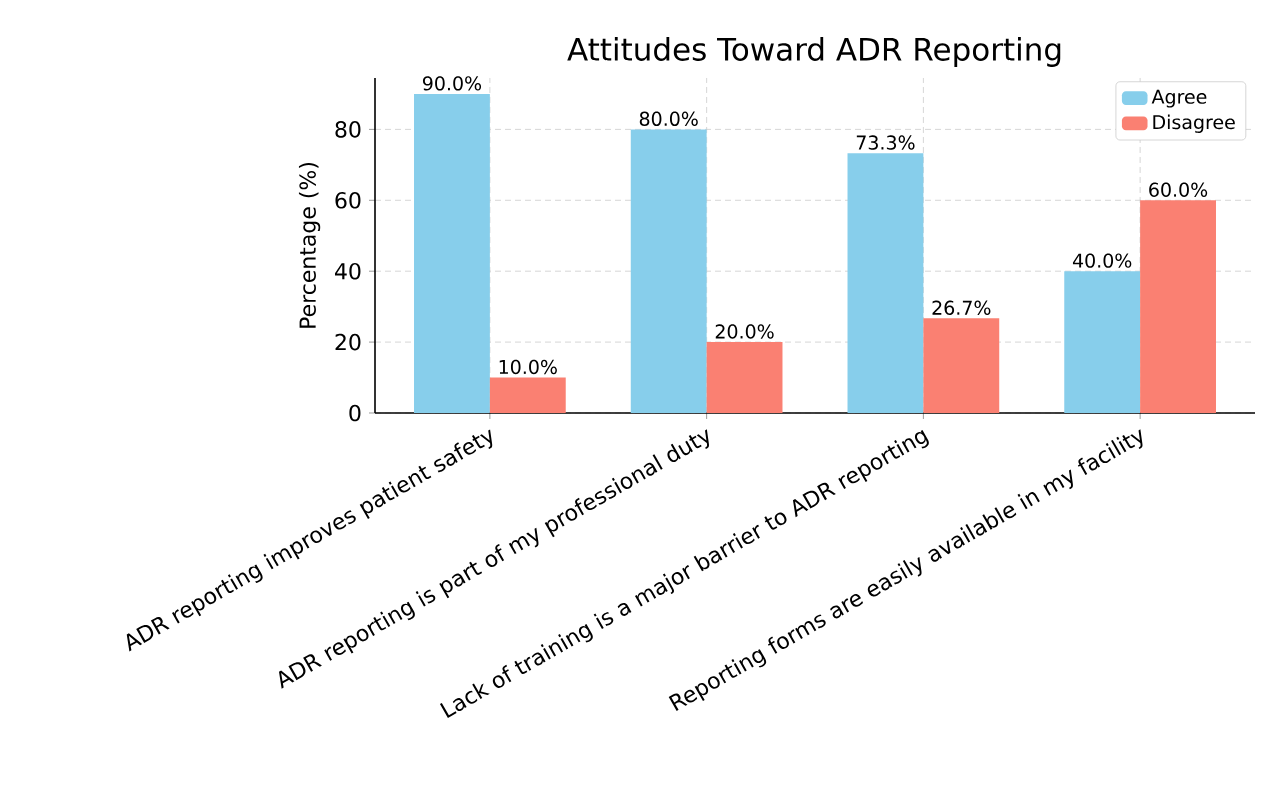 The image size is (1270, 795). Describe the element at coordinates (1102, 260) in the screenshot. I see `data-label: 40.0%` at that location.